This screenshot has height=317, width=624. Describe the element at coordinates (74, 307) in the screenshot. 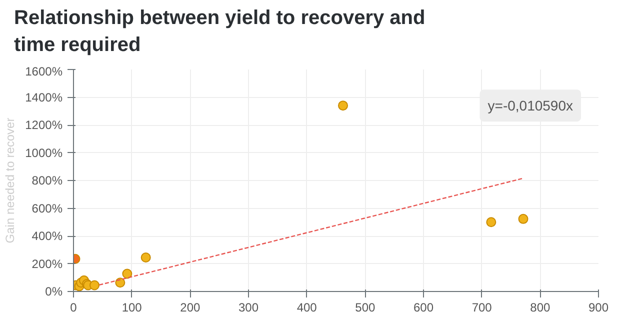

I see `x-tick-label: 0` at that location.